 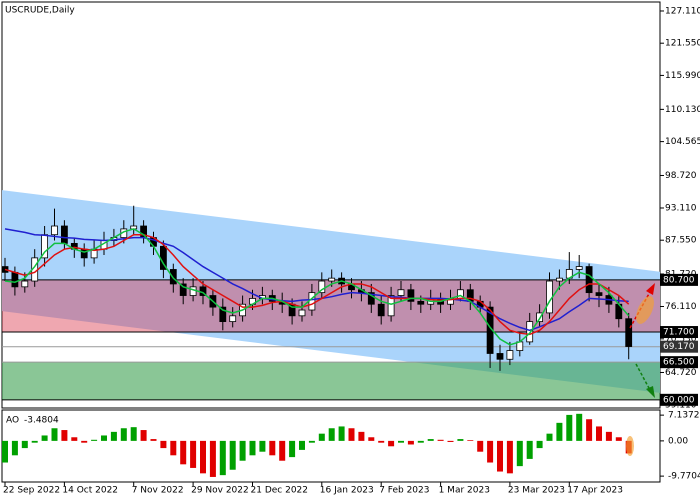 I want to click on y-tick-label: 64.720, so click(x=681, y=373).